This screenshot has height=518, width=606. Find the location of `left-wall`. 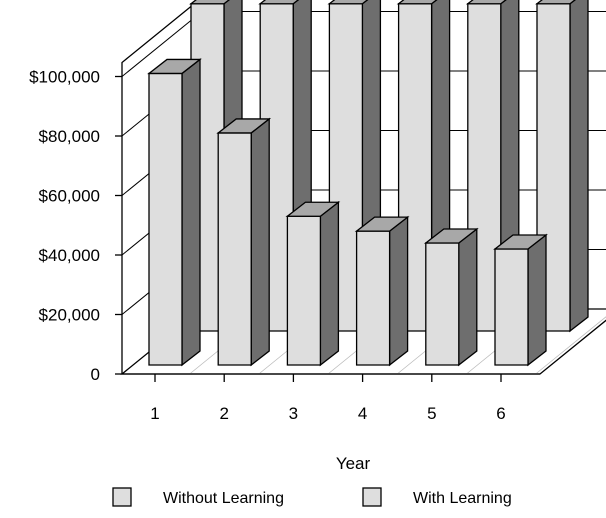

left-wall is located at coordinates (160, 187).